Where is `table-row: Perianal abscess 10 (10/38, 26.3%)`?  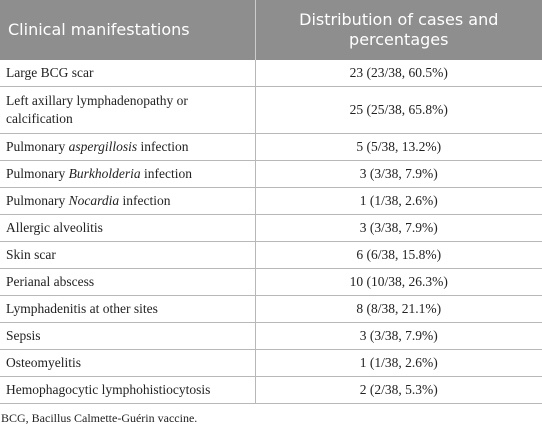
table-row: Perianal abscess 10 (10/38, 26.3%) is located at coordinates (271, 282).